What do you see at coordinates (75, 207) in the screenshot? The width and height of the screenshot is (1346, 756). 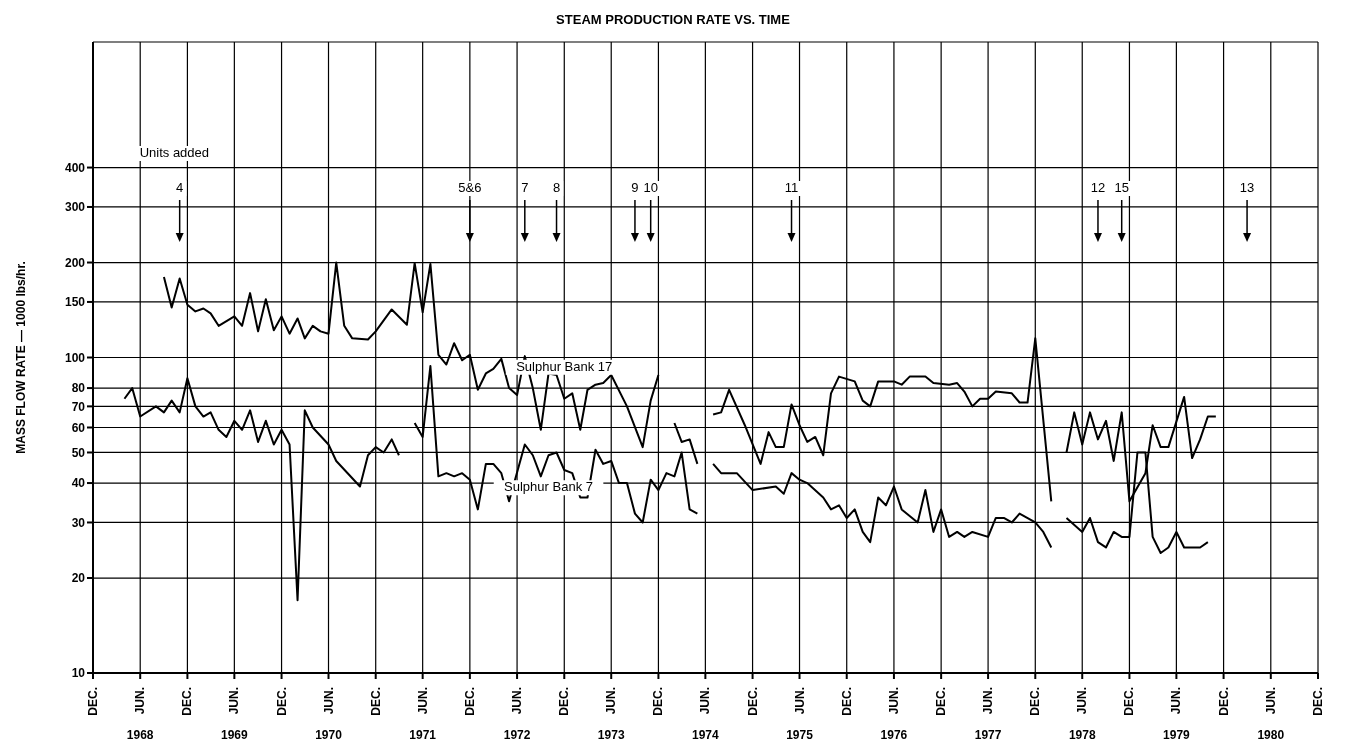 I see `y-tick-label: 300` at bounding box center [75, 207].